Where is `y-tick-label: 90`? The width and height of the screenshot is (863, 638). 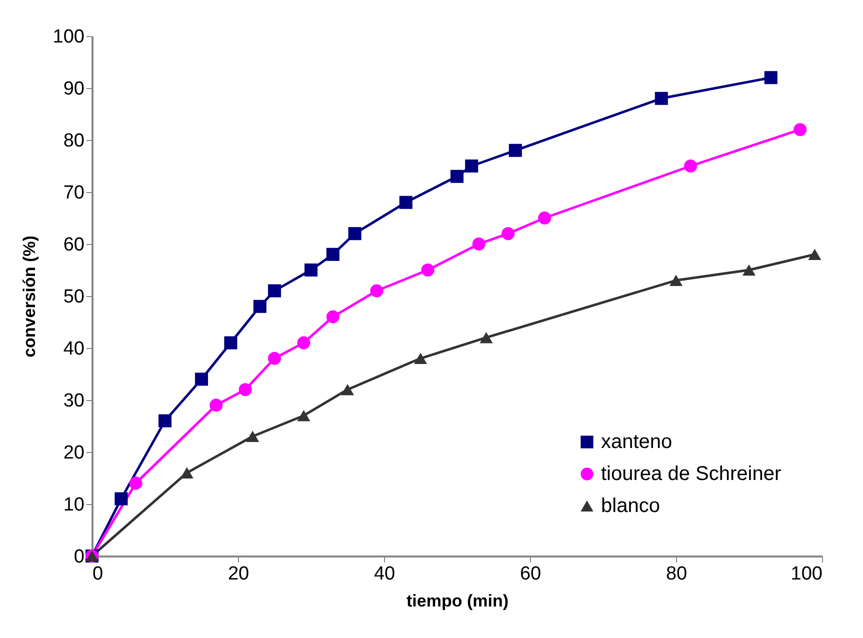
y-tick-label: 90 is located at coordinates (73, 89).